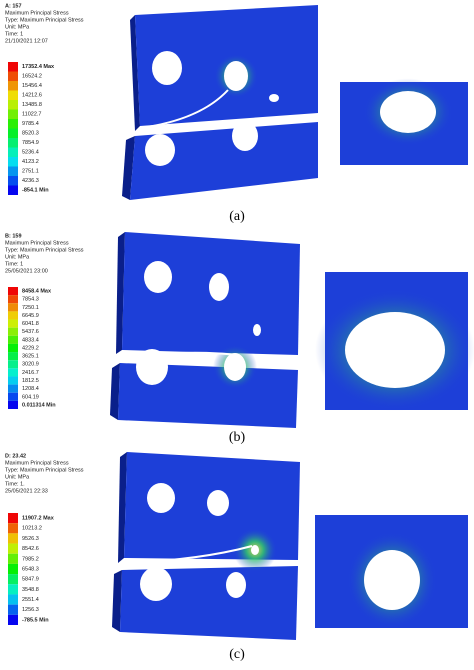  Describe the element at coordinates (38, 519) in the screenshot. I see `legend-label: 11907.2 Max` at that location.